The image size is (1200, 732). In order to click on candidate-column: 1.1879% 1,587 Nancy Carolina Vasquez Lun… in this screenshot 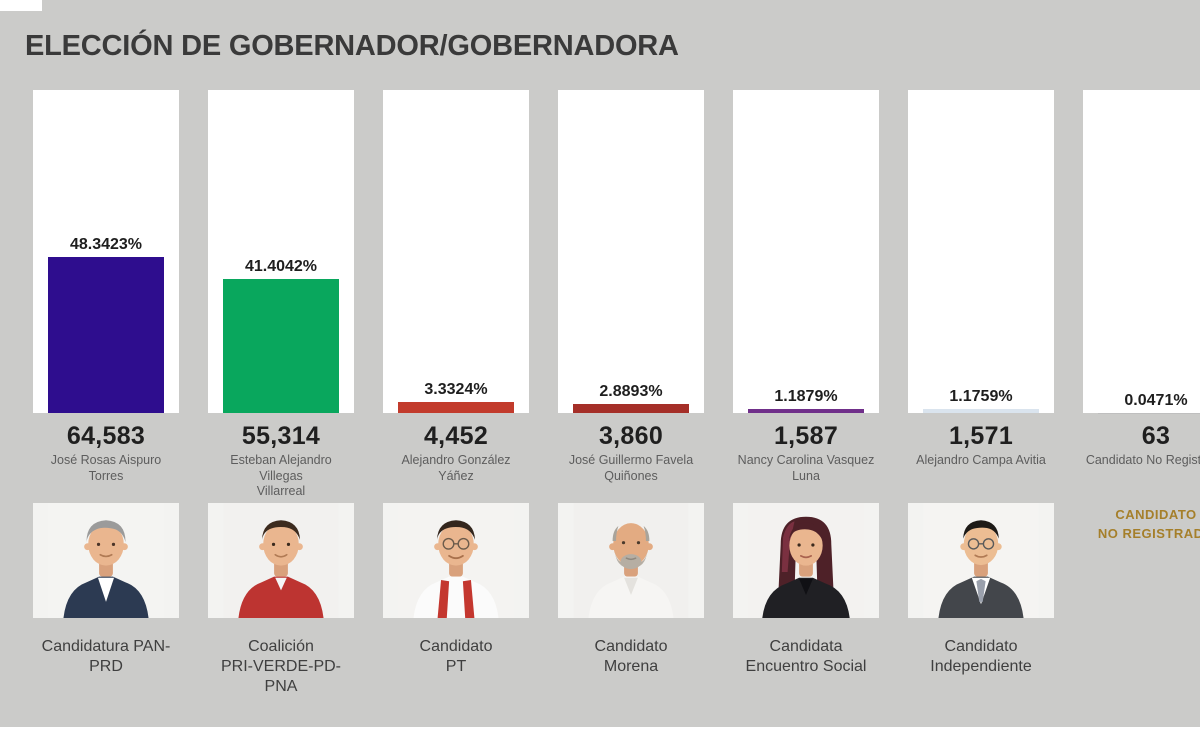, I will do `click(806, 393)`.